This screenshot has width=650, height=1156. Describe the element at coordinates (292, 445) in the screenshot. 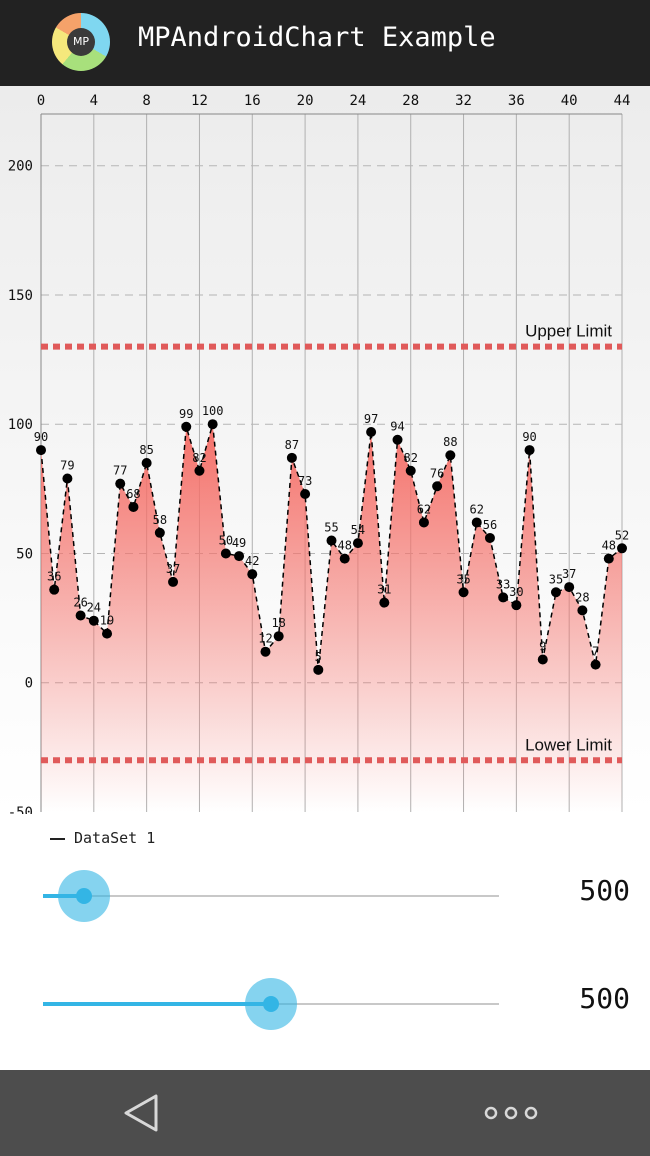

I see `data-label: 87` at that location.